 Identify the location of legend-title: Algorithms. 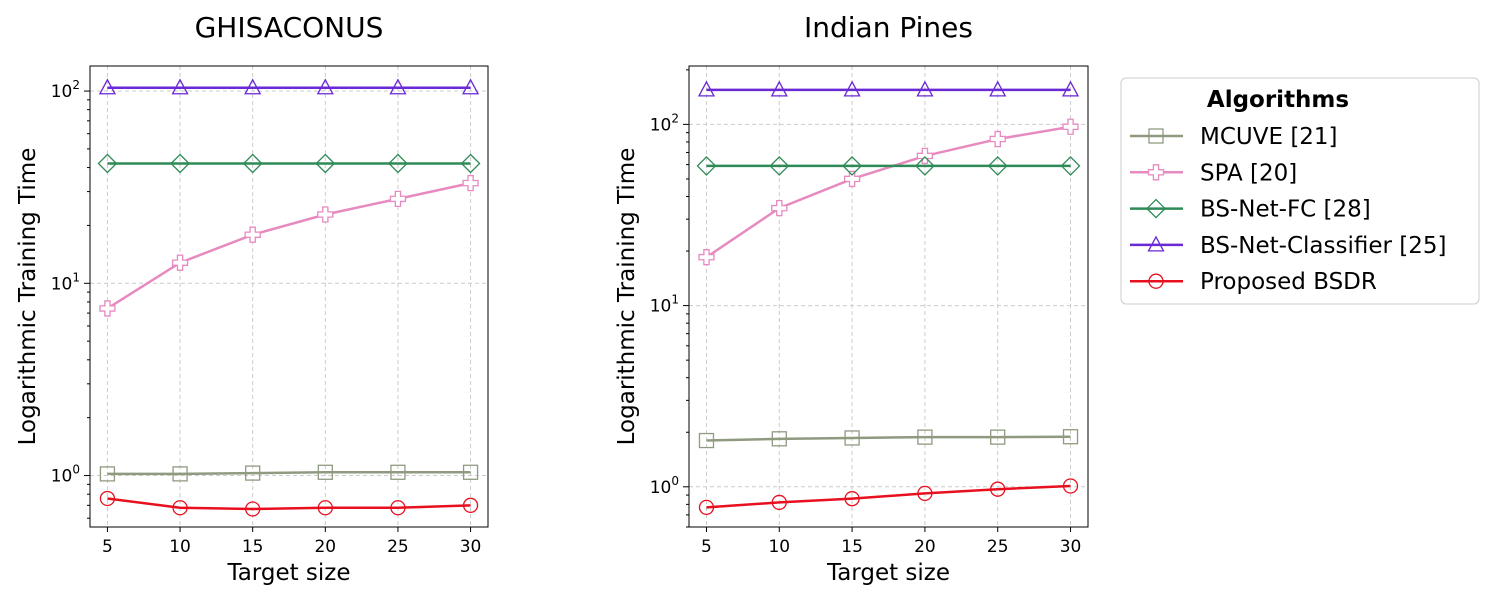
(1278, 100).